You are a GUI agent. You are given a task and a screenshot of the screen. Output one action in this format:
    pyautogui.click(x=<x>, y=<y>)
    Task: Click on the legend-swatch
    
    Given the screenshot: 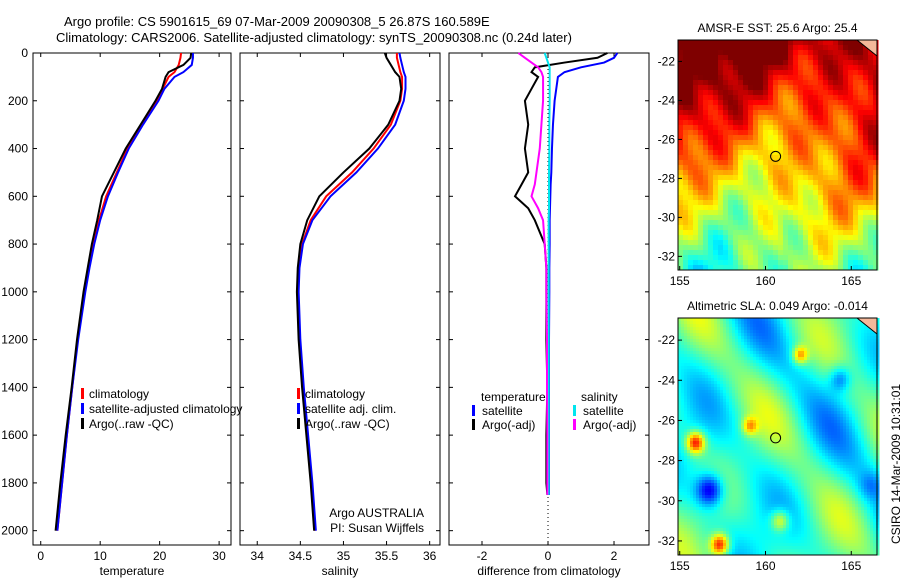 What is the action you would take?
    pyautogui.click(x=82, y=408)
    